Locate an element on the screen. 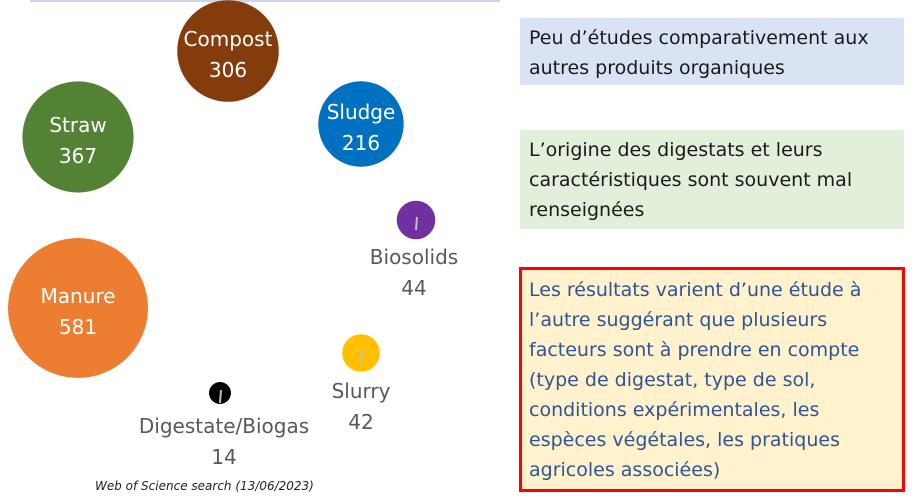  note-line: caractéristiques sont souvent mal is located at coordinates (691, 180).